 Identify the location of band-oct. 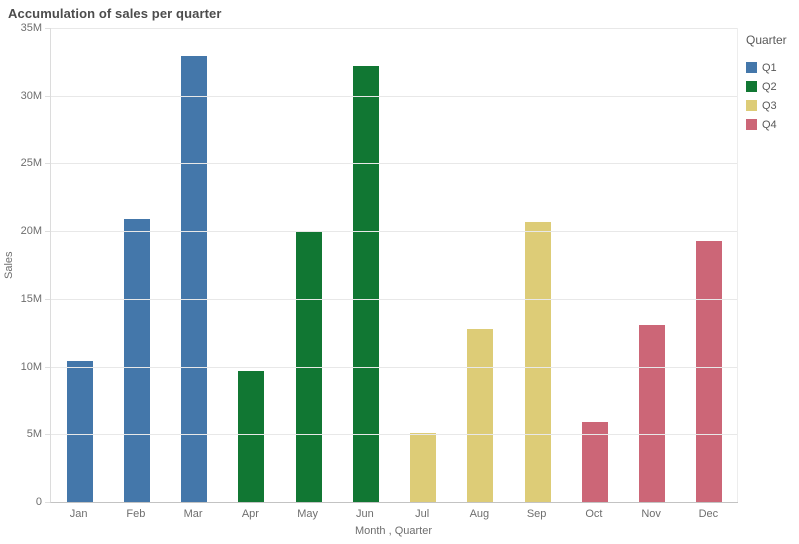
(594, 265).